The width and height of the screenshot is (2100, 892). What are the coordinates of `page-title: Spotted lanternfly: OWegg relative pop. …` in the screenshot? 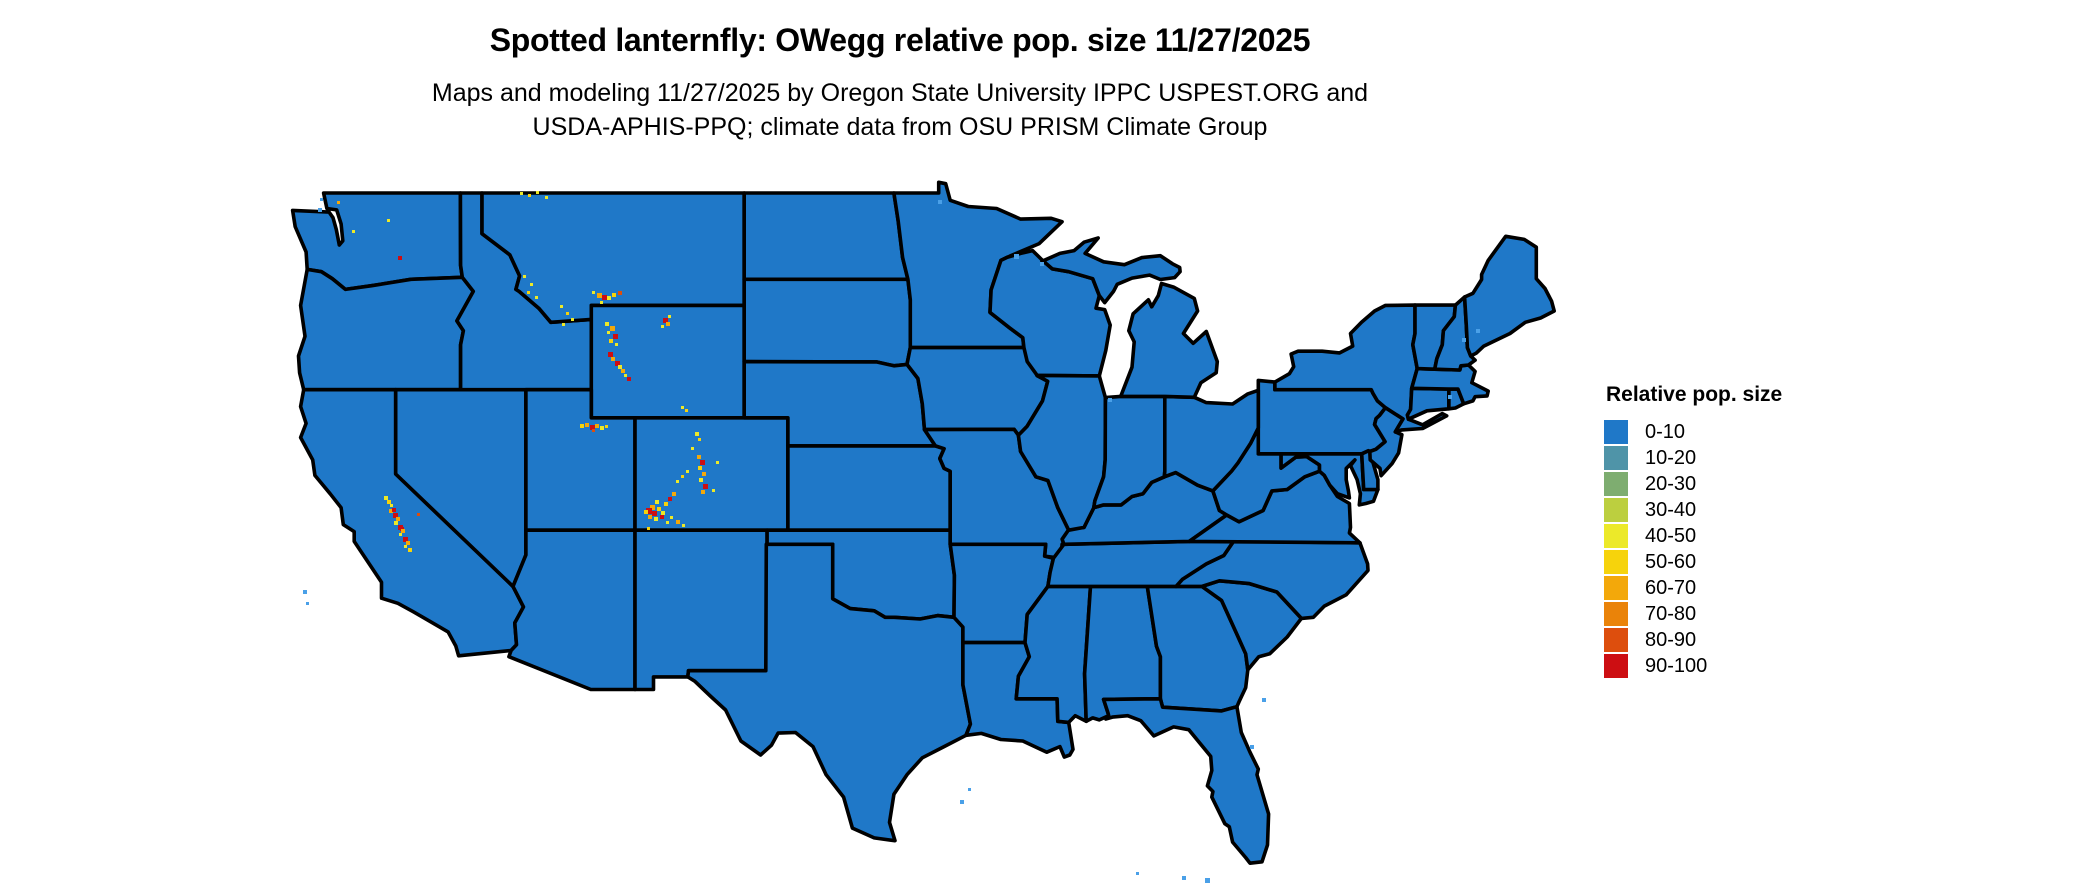 It's located at (900, 40).